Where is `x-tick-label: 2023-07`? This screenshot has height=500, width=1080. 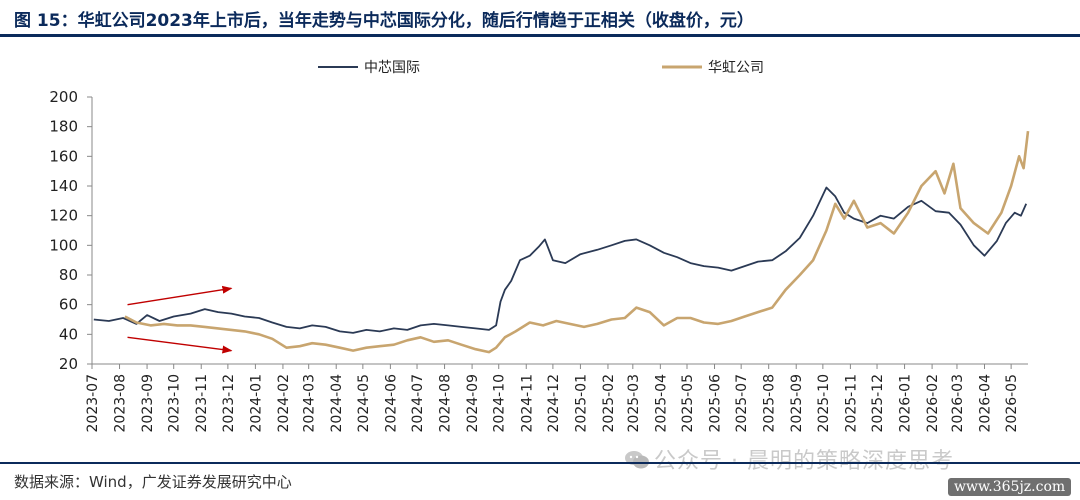 x-tick-label: 2023-07 is located at coordinates (93, 403).